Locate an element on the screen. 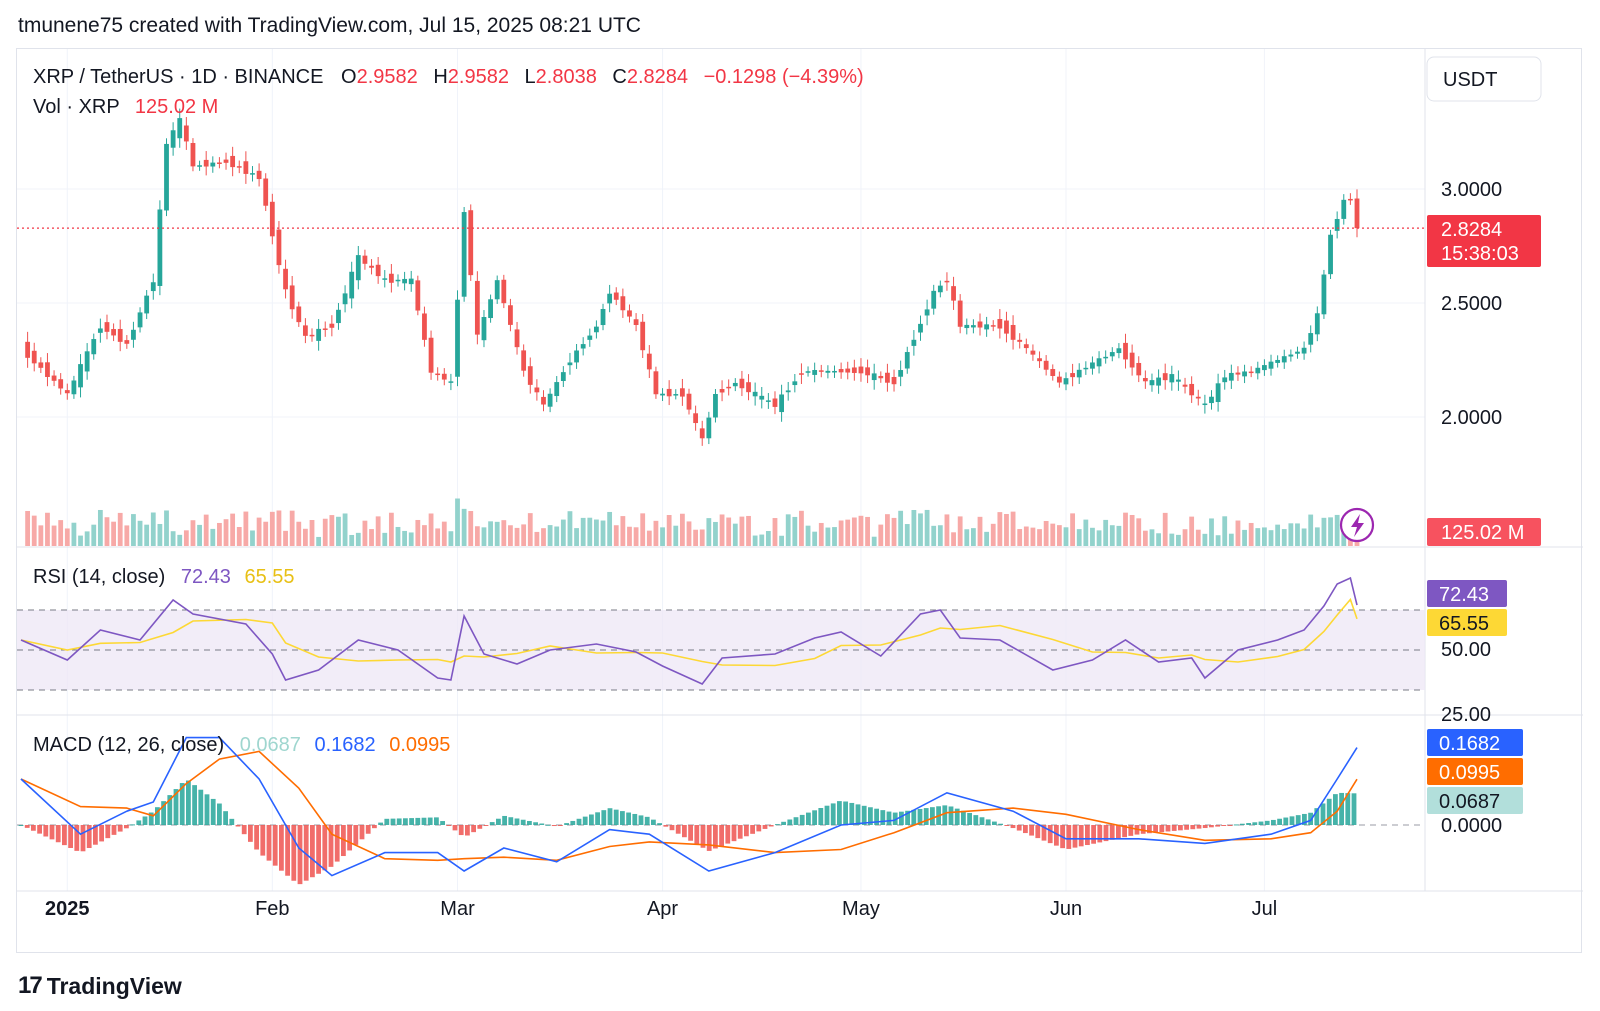 This screenshot has width=1600, height=1011. volume-legend: Vol · XRP 125.02 M is located at coordinates (125, 107).